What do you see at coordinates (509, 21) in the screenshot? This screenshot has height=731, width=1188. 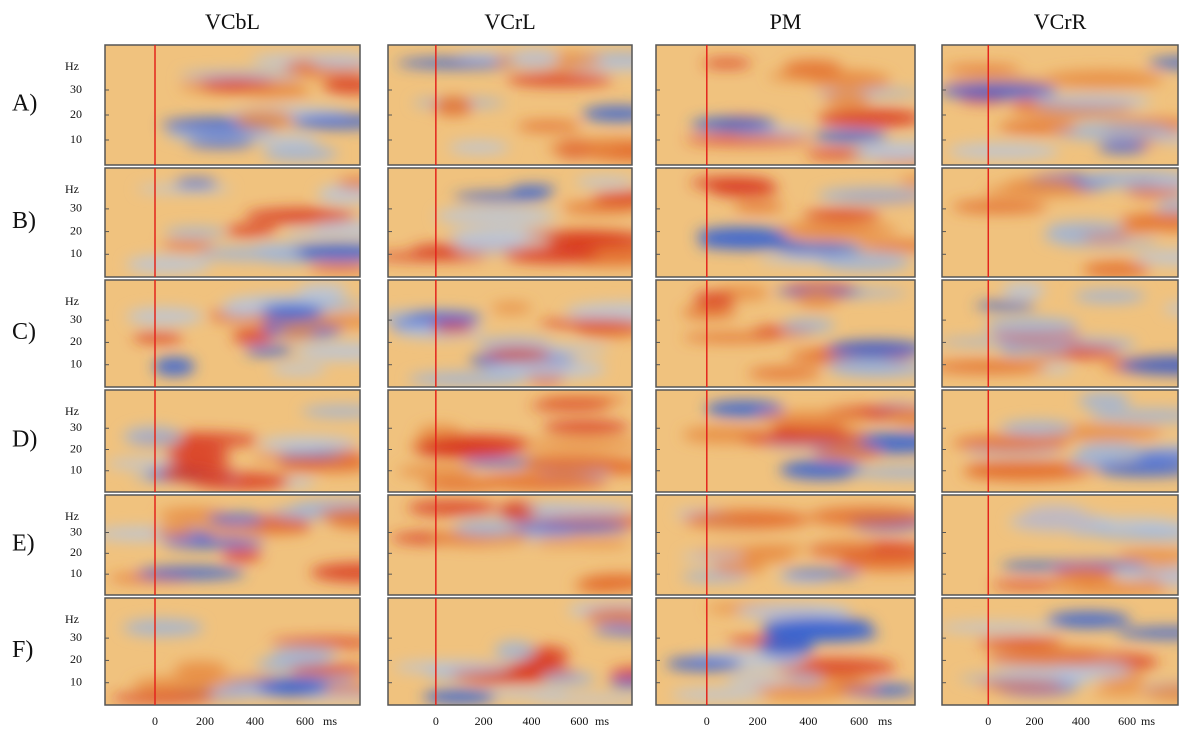 I see `column-title: VCrL` at bounding box center [509, 21].